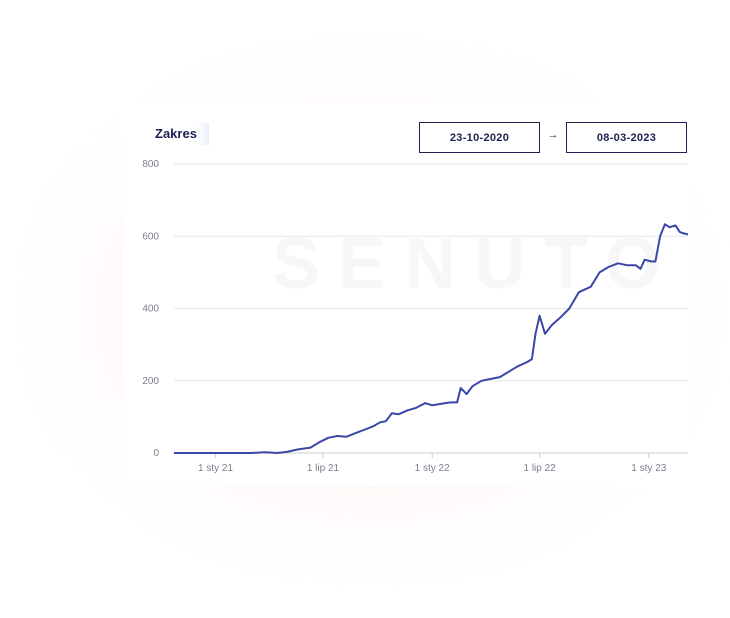 Image resolution: width=730 pixels, height=618 pixels. I want to click on date-to-field: 08-03-2023, so click(626, 137).